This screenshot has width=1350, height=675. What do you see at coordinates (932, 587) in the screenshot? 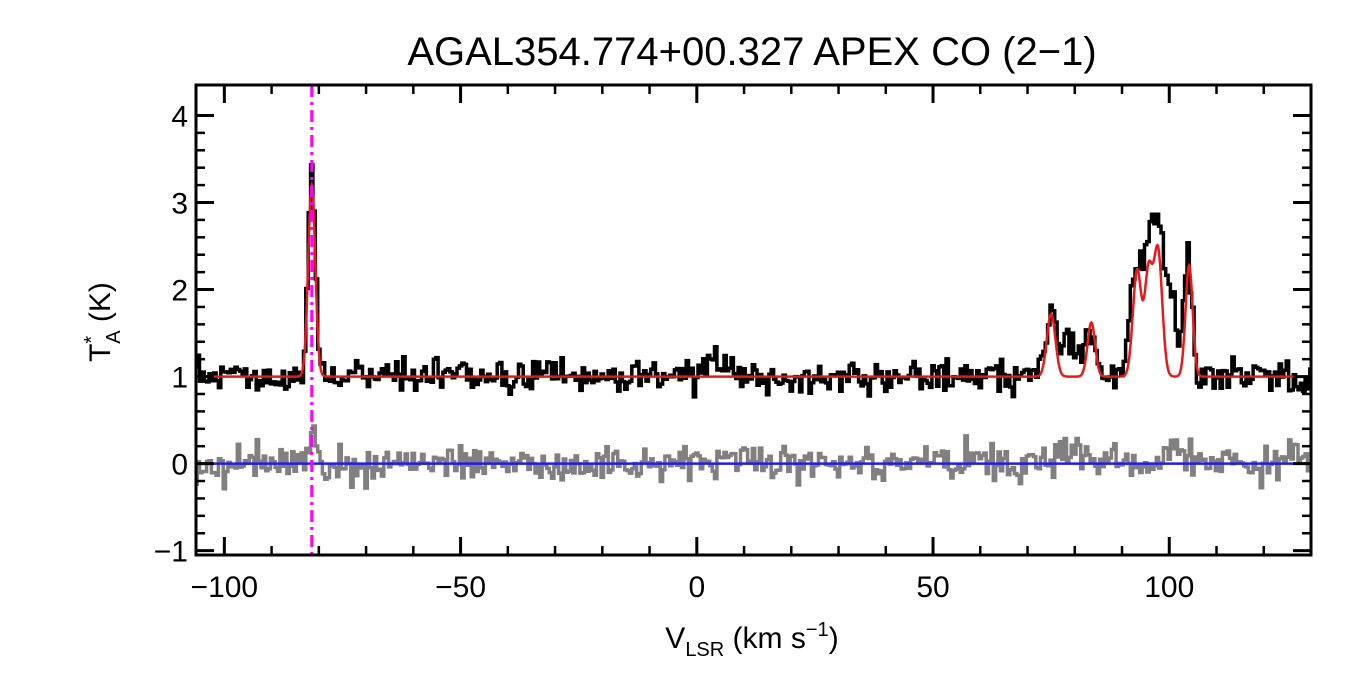
I see `x-tick-label: 50` at bounding box center [932, 587].